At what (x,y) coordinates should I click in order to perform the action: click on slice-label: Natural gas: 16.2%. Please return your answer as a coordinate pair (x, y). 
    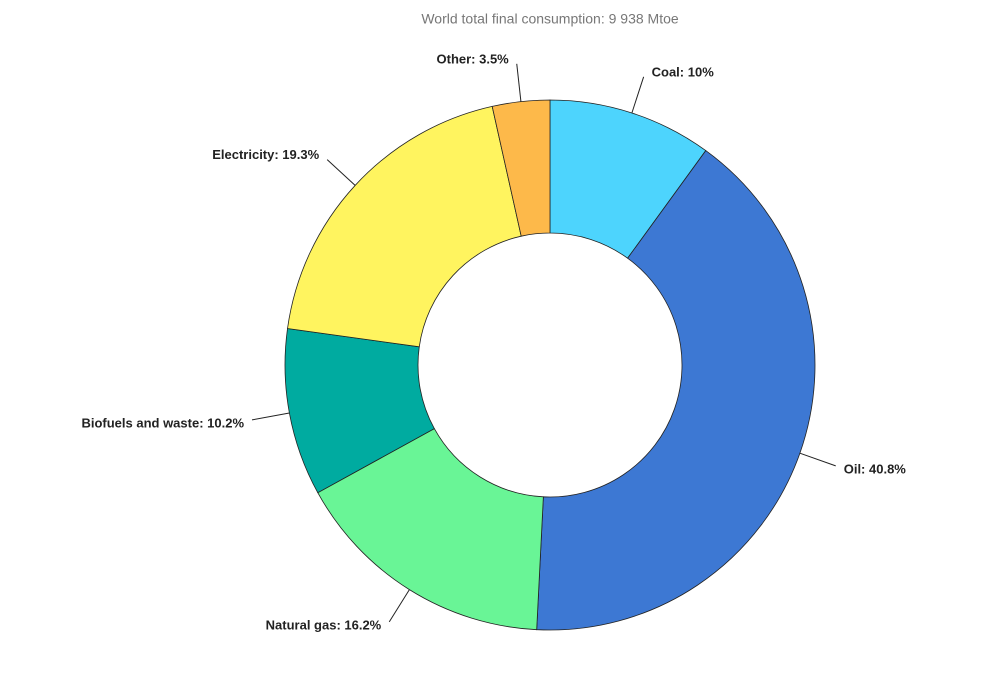
    Looking at the image, I should click on (324, 624).